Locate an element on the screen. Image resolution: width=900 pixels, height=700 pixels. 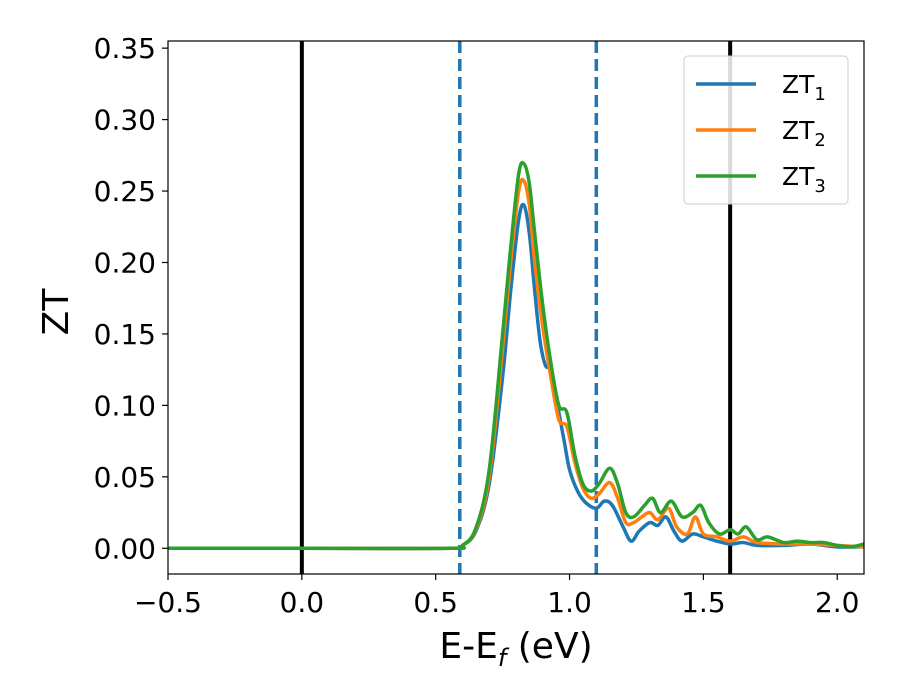
y-tick-label: 0.25 is located at coordinates (125, 191).